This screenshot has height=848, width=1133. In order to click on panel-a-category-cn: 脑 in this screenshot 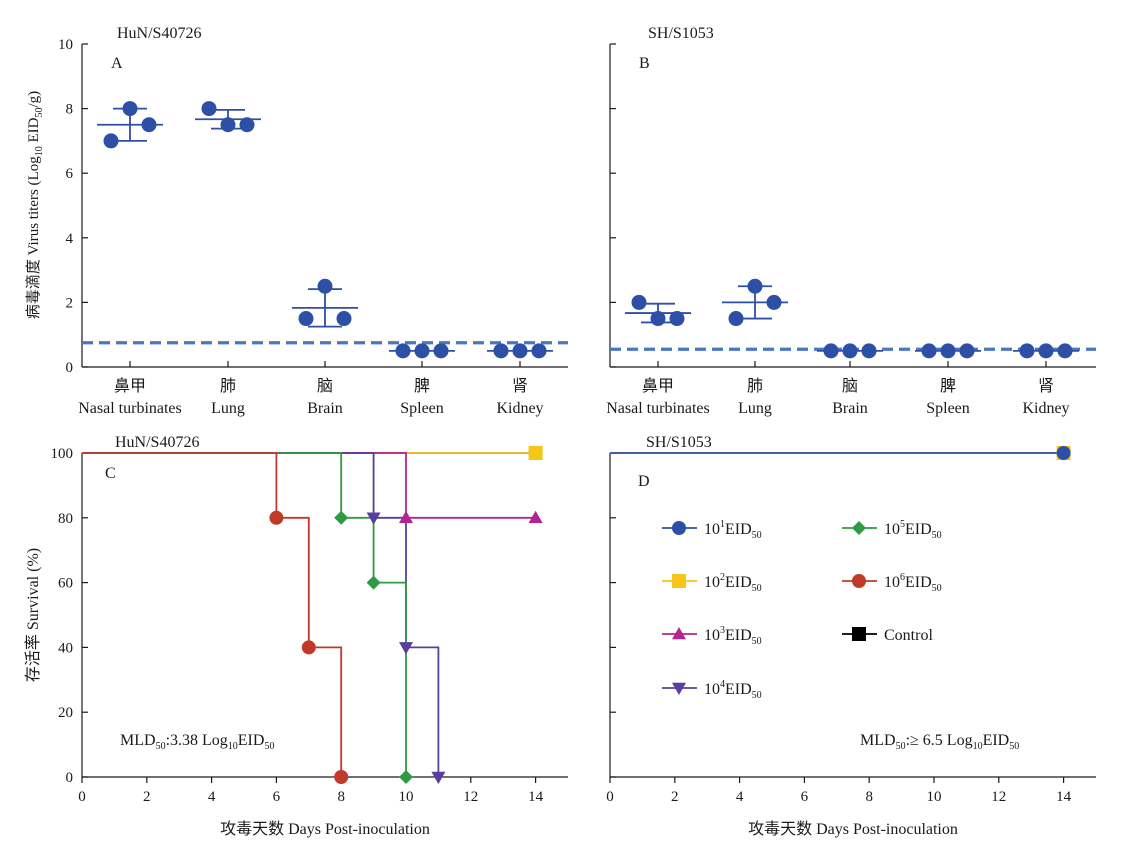, I will do `click(325, 386)`.